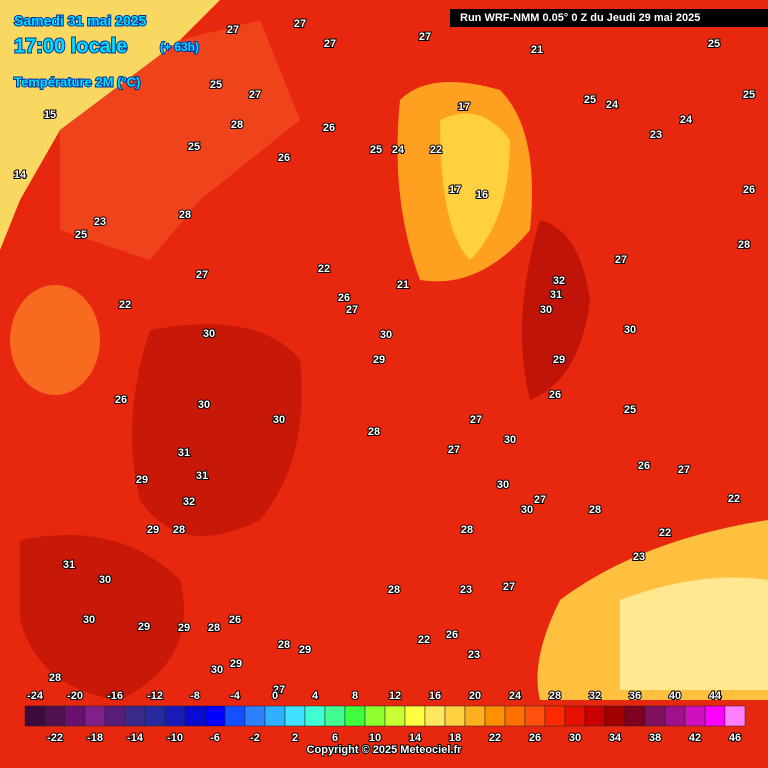 This screenshot has width=768, height=768. I want to click on legend-label: 18, so click(455, 738).